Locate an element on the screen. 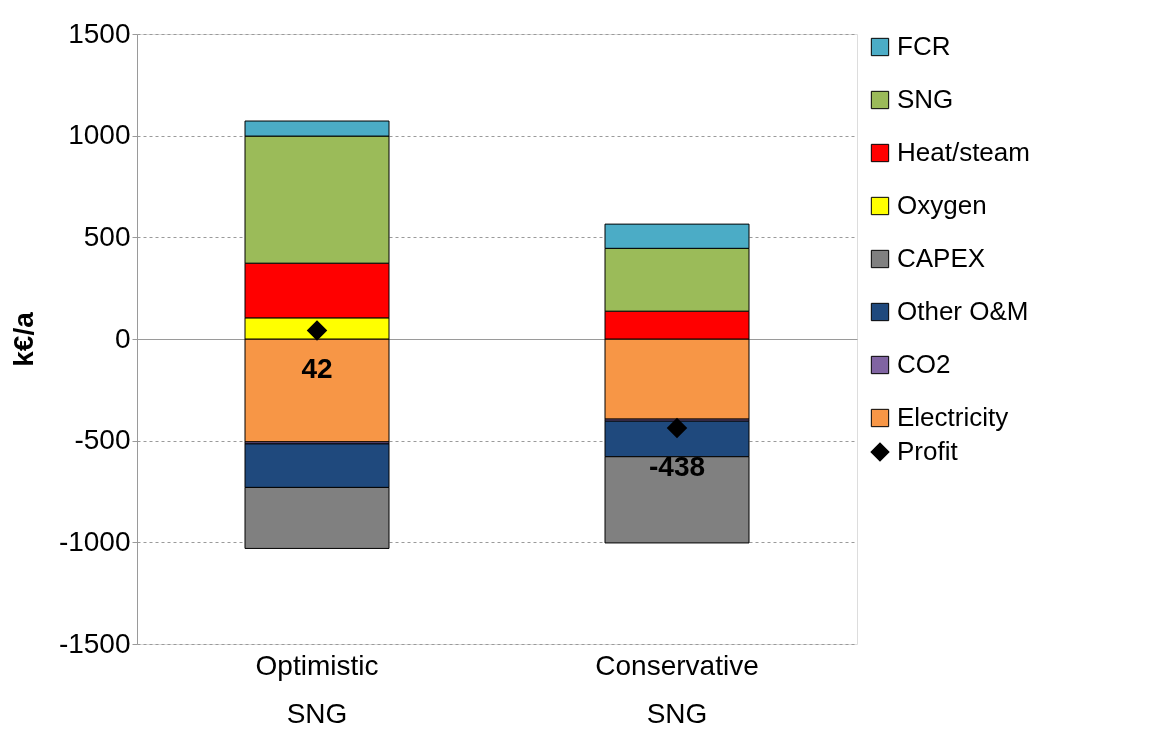 Image resolution: width=1174 pixels, height=735 pixels. y-tick-label: -500 is located at coordinates (102, 440).